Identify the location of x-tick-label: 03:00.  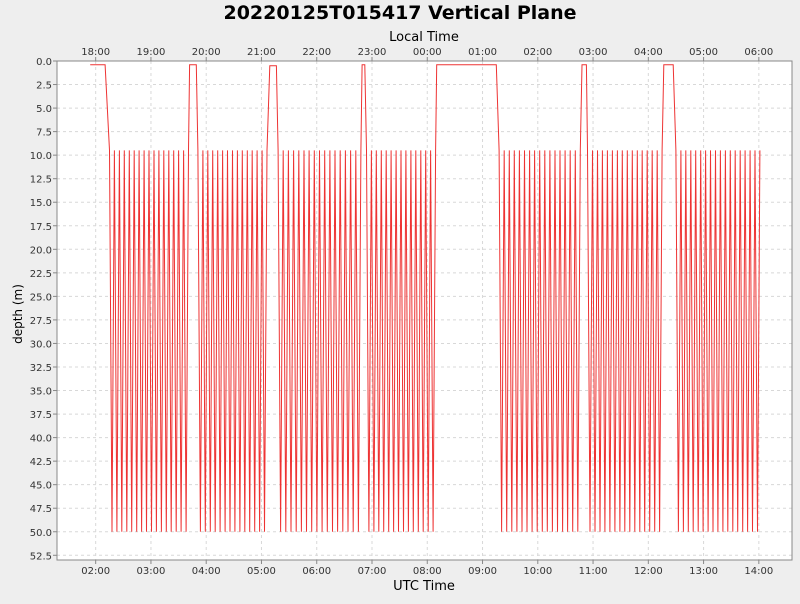
(151, 571).